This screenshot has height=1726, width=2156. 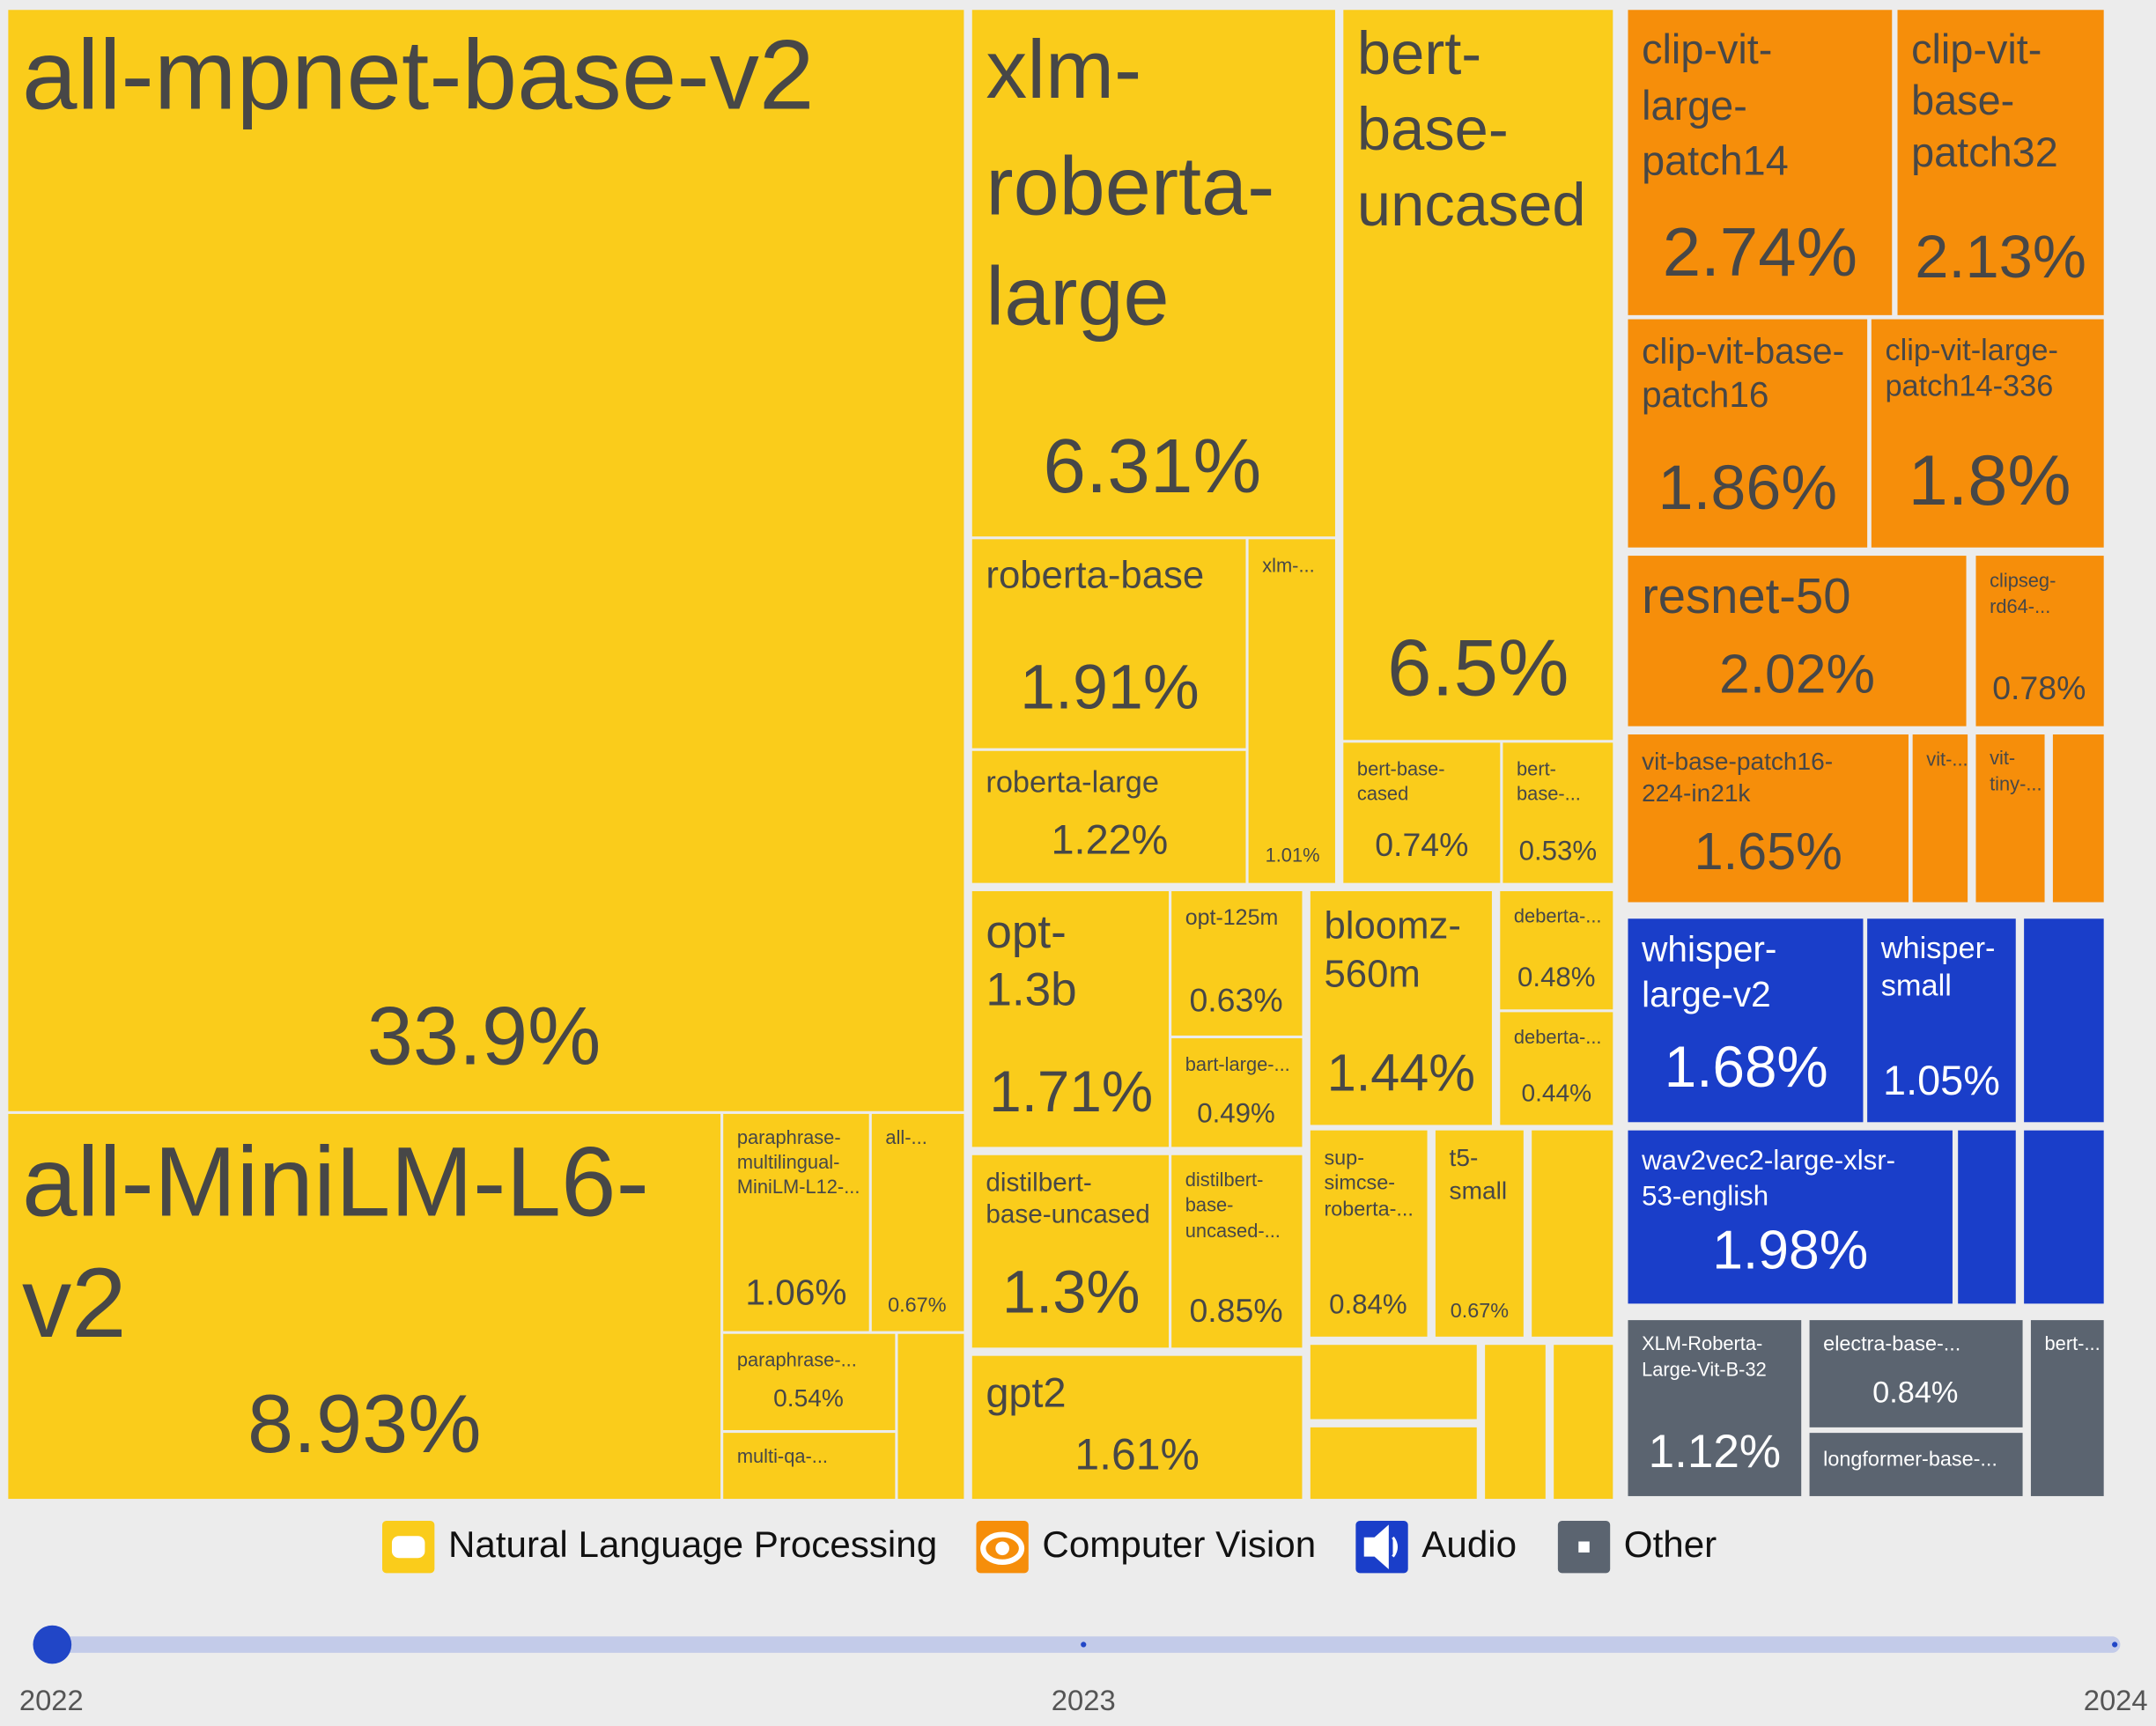 I want to click on tile-value: 1.91%, so click(x=1110, y=688).